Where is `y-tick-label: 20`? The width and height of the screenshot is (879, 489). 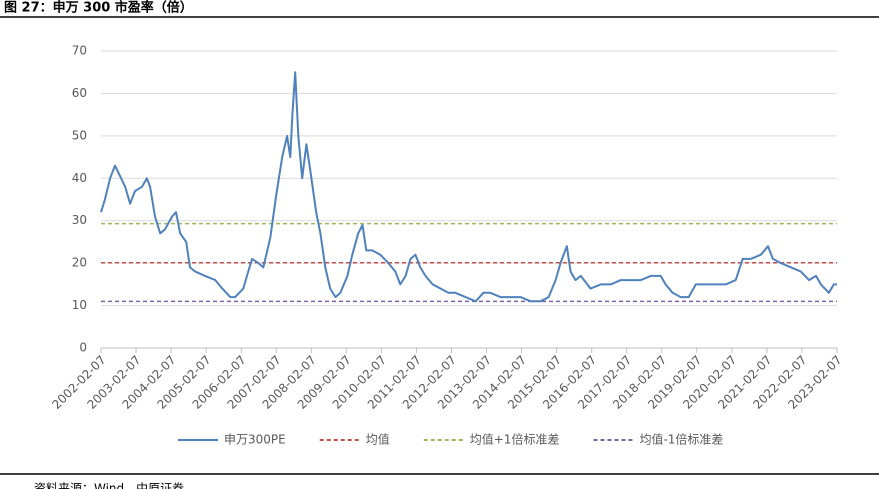
y-tick-label: 20 is located at coordinates (79, 263).